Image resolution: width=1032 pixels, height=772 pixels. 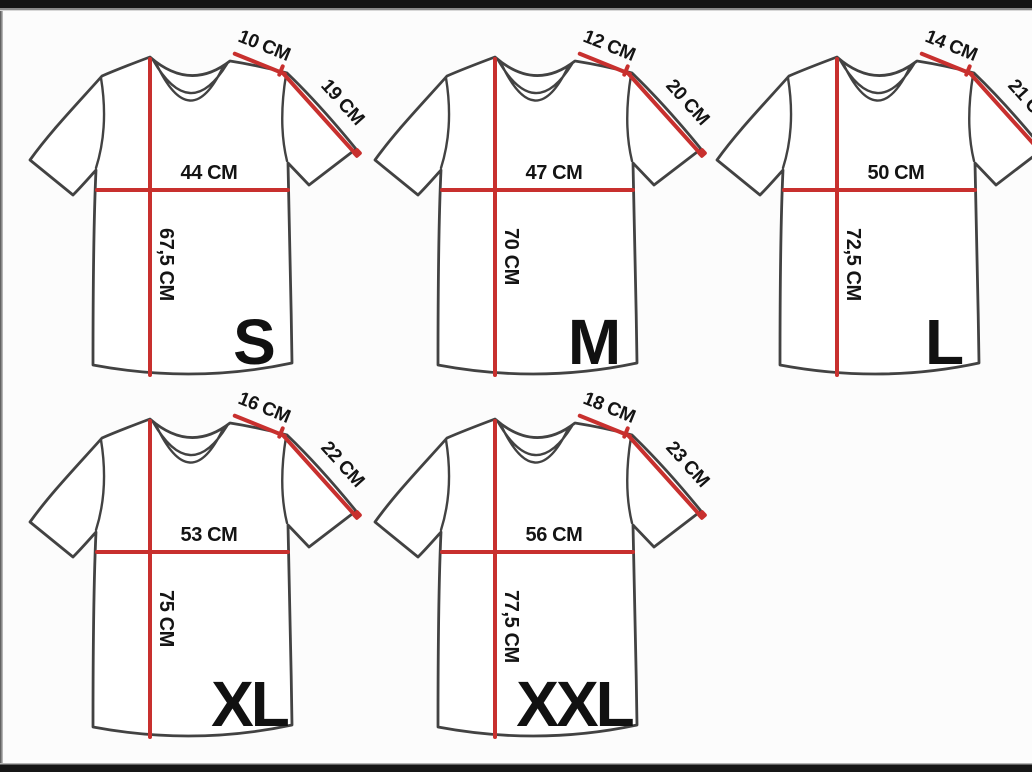 I want to click on size-letter-label: XL, so click(x=250, y=704).